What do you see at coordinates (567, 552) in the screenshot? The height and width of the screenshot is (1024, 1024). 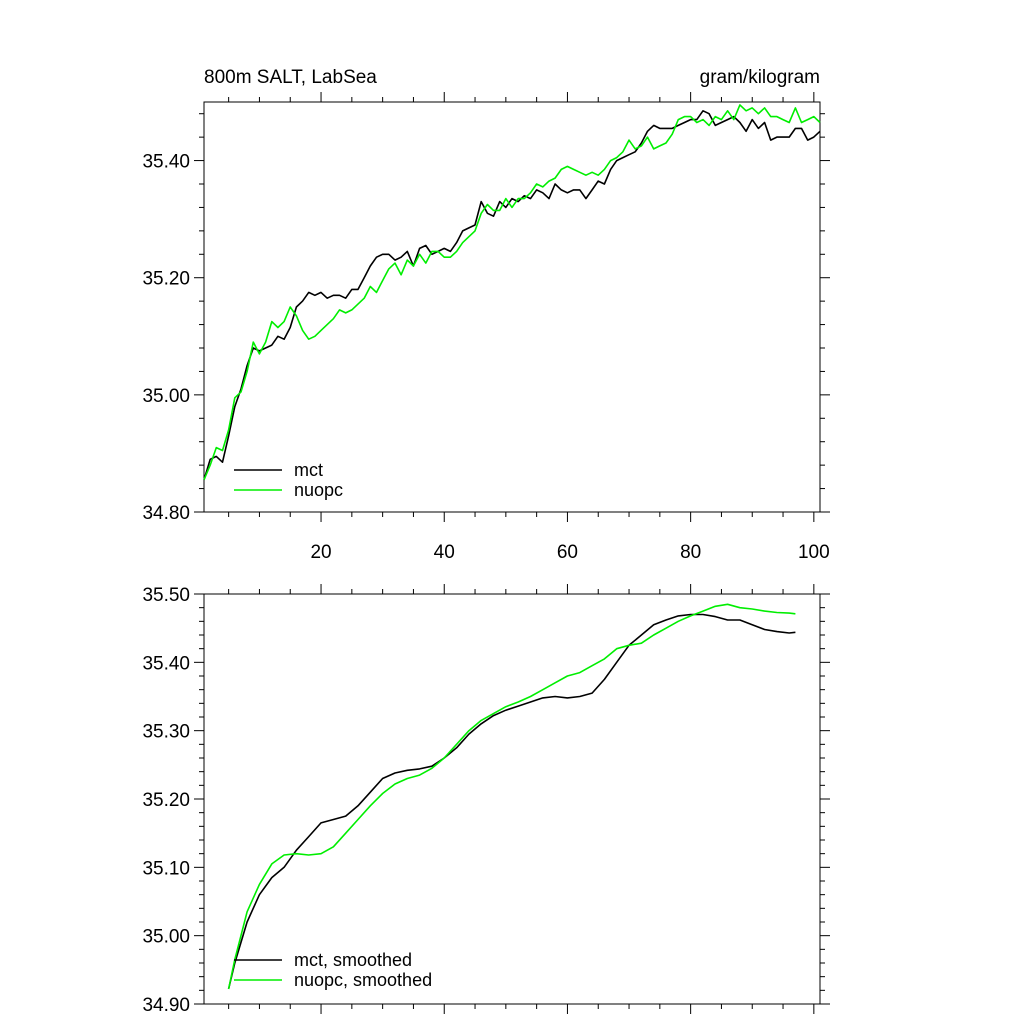 I see `x-tick-label: 60` at bounding box center [567, 552].